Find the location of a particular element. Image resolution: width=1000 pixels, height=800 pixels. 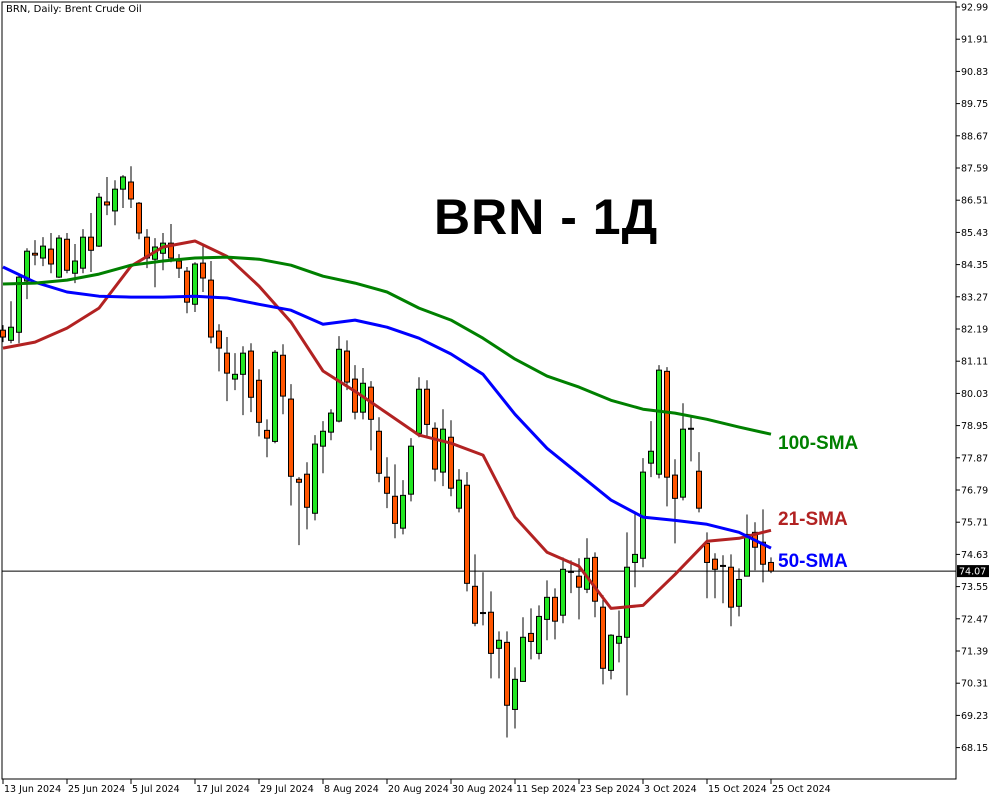

y-tick-label: 84.35 is located at coordinates (974, 265).